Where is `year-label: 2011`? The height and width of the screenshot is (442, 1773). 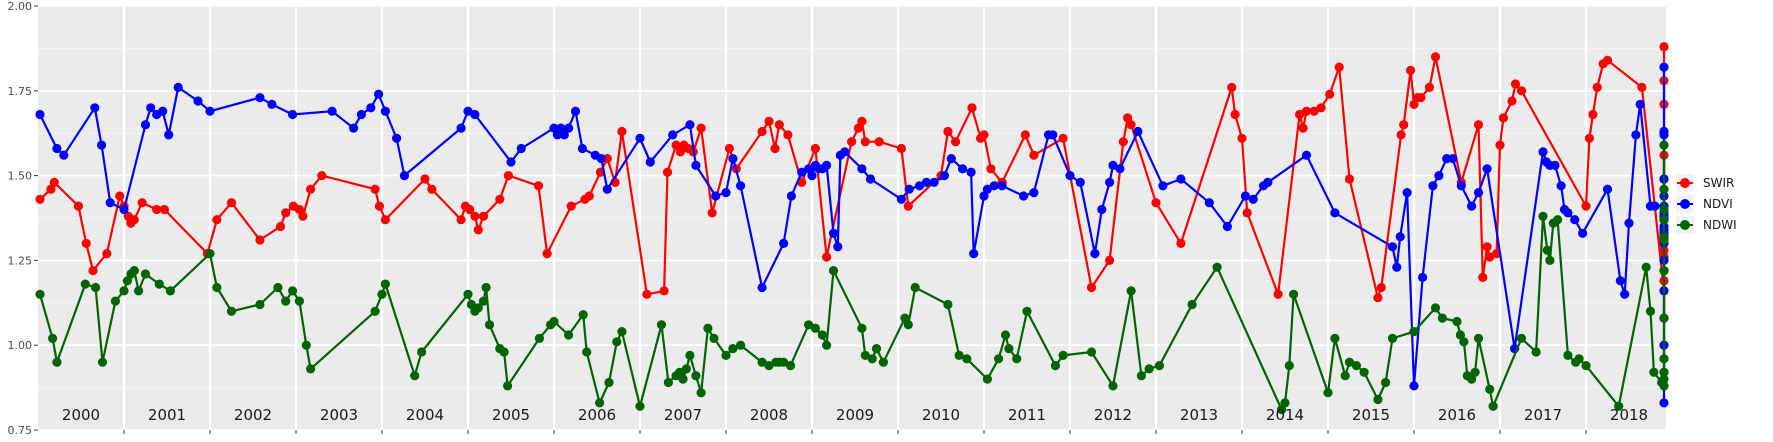
year-label: 2011 is located at coordinates (1027, 415).